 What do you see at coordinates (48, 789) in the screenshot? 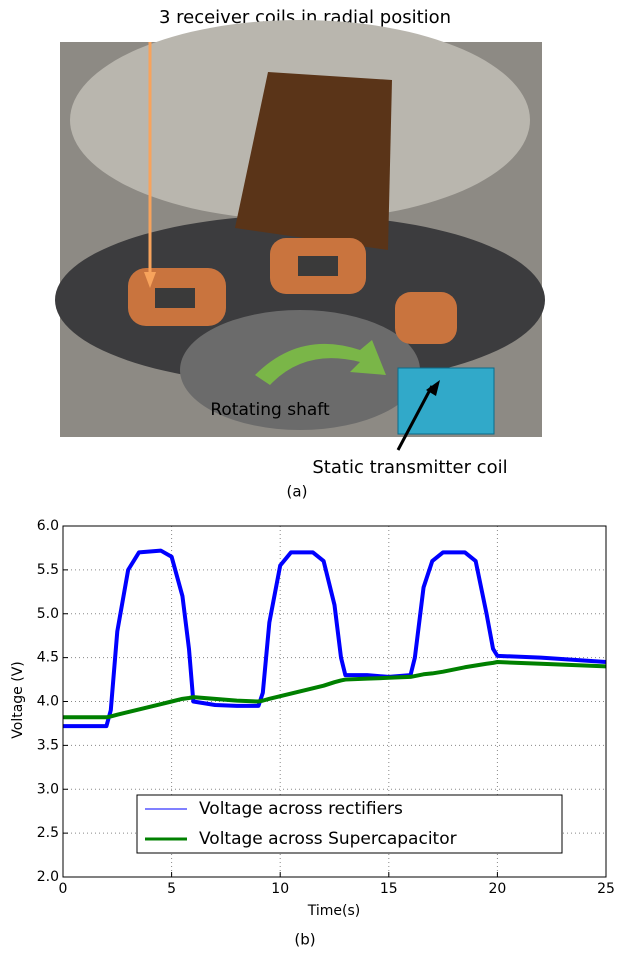
I see `y-tick-label: 3.0` at bounding box center [48, 789].